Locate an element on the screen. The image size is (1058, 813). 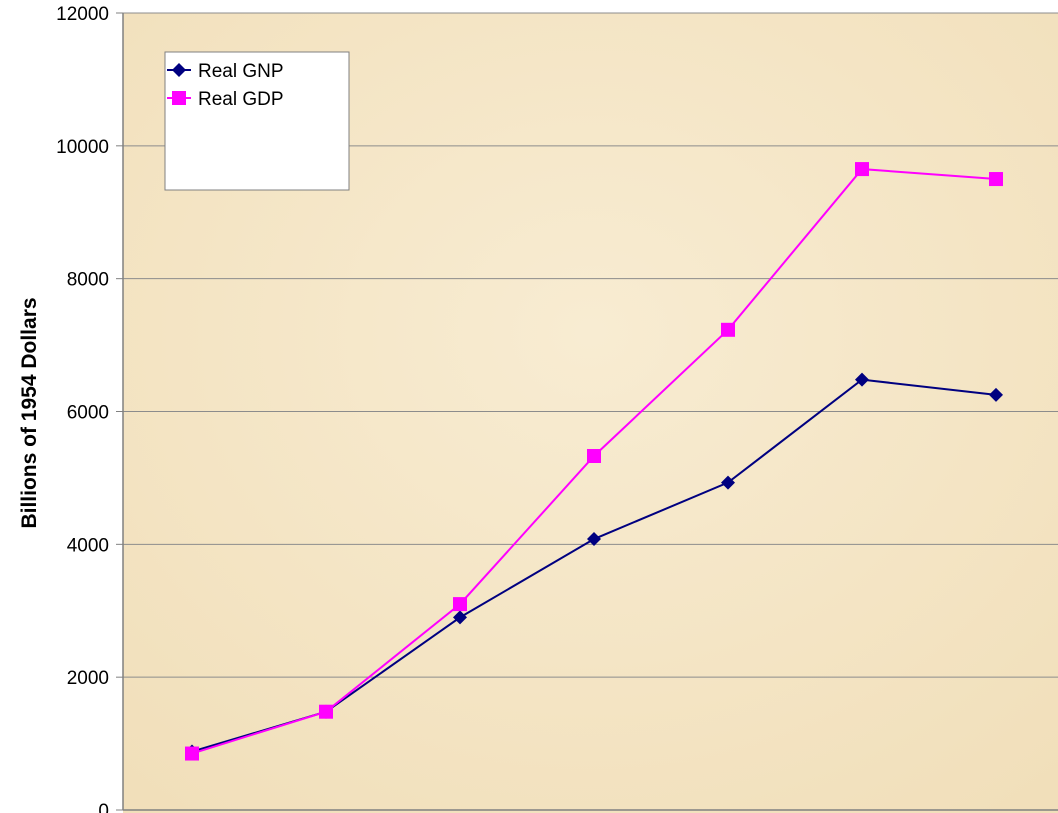
y-tick-label: 12000 is located at coordinates (82, 14).